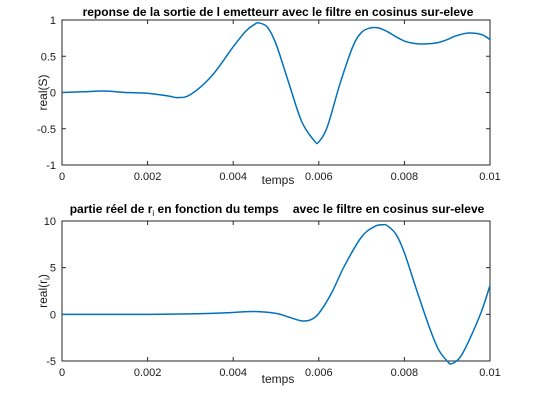 This screenshot has height=410, width=545. I want to click on chart-2-xlabel: temps, so click(278, 379).